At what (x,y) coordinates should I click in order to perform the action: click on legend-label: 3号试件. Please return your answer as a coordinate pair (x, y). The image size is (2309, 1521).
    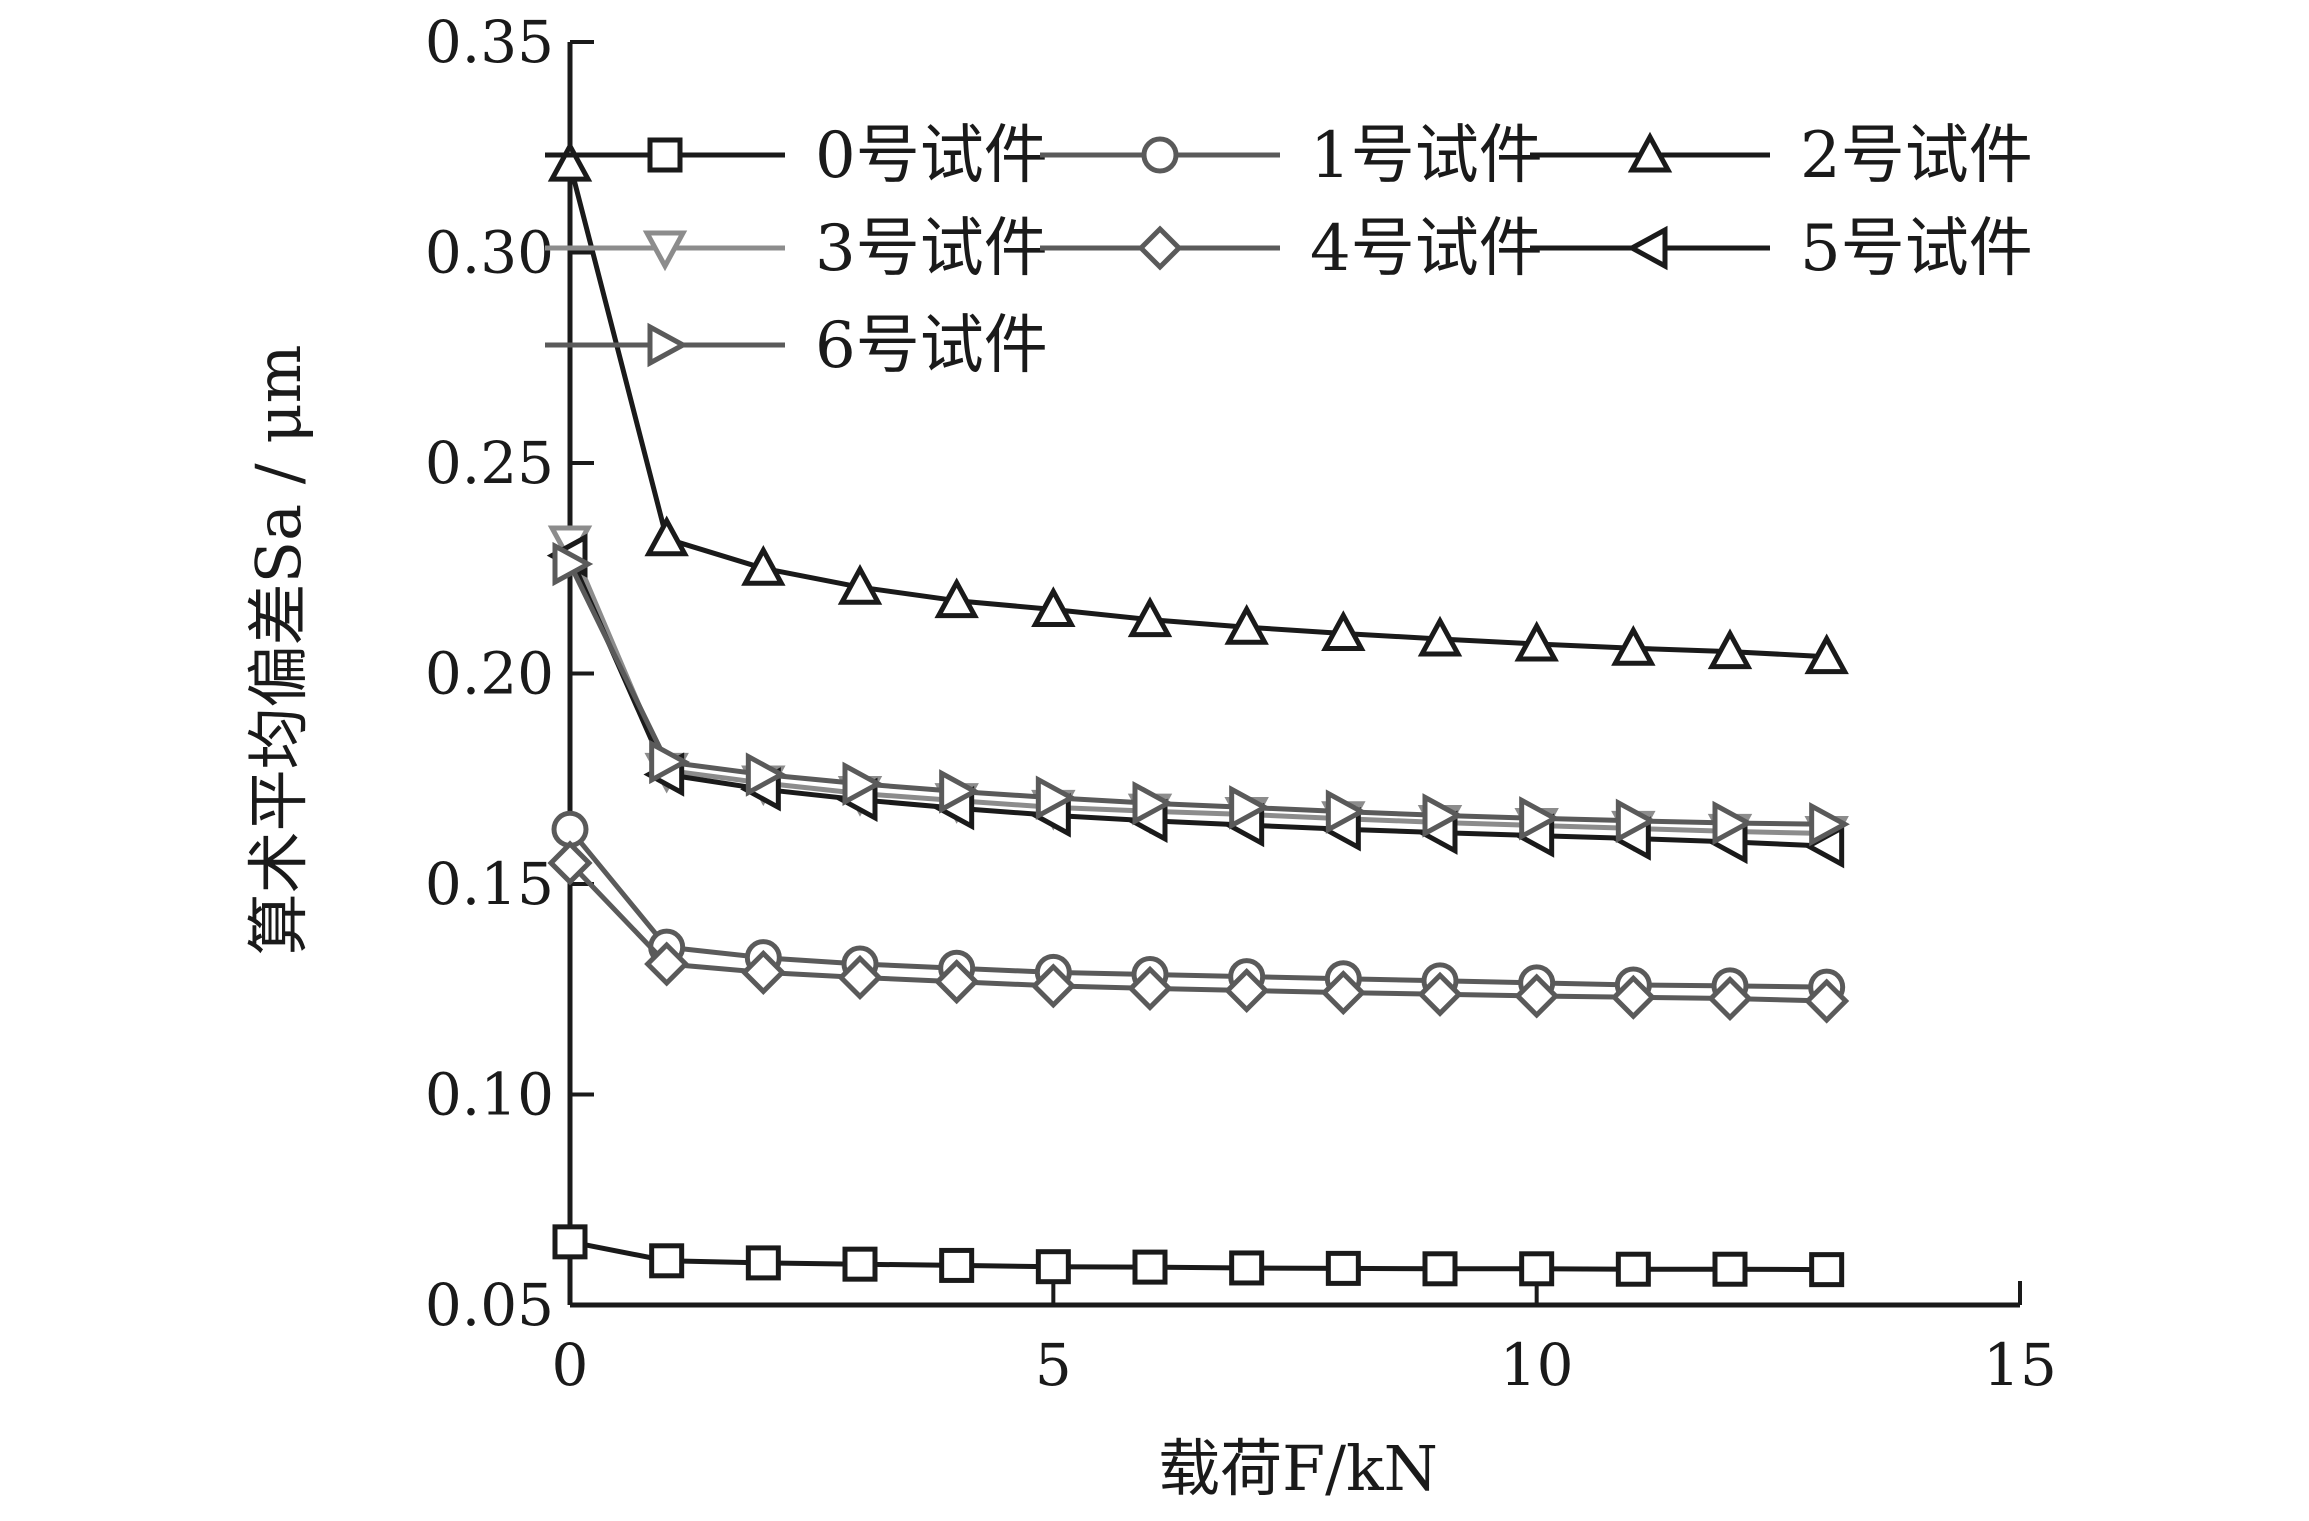
    Looking at the image, I should click on (931, 249).